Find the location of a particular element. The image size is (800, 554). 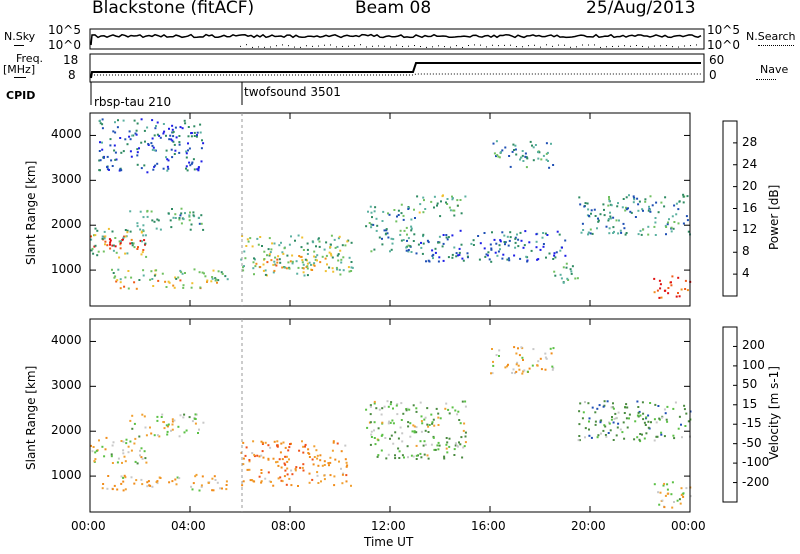

power-cbar-tick-label: 12 is located at coordinates (750, 229).